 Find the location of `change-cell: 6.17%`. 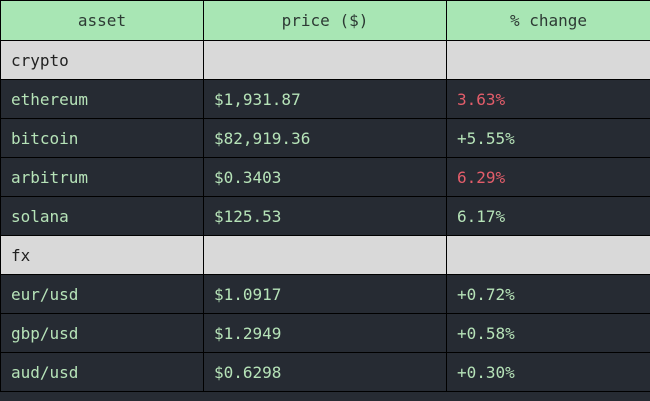

change-cell: 6.17% is located at coordinates (548, 216).